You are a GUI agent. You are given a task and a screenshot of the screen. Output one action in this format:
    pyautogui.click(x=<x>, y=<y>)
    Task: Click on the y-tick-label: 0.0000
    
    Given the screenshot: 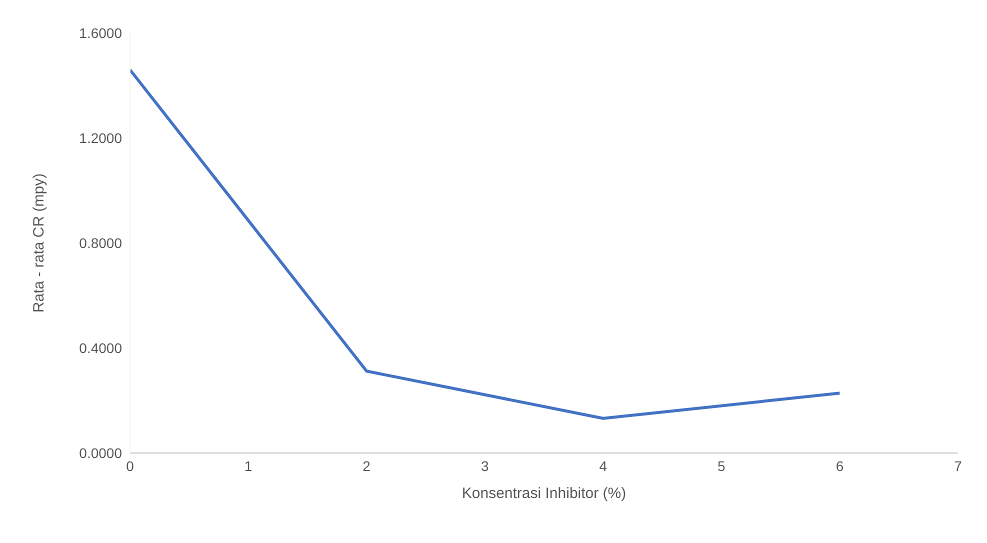 What is the action you would take?
    pyautogui.click(x=100, y=452)
    